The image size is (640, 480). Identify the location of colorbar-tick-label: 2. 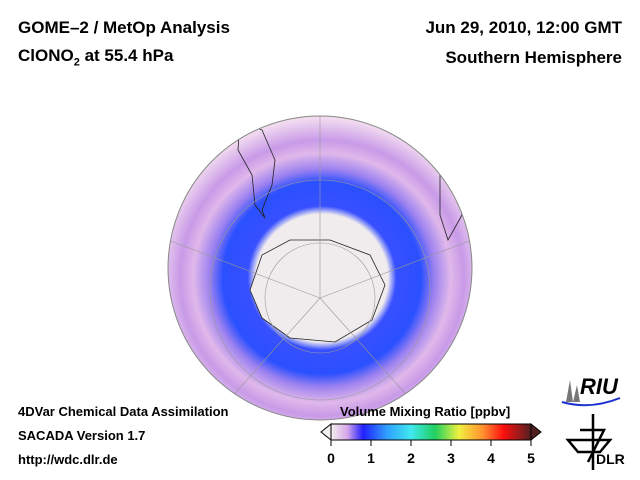
(411, 458).